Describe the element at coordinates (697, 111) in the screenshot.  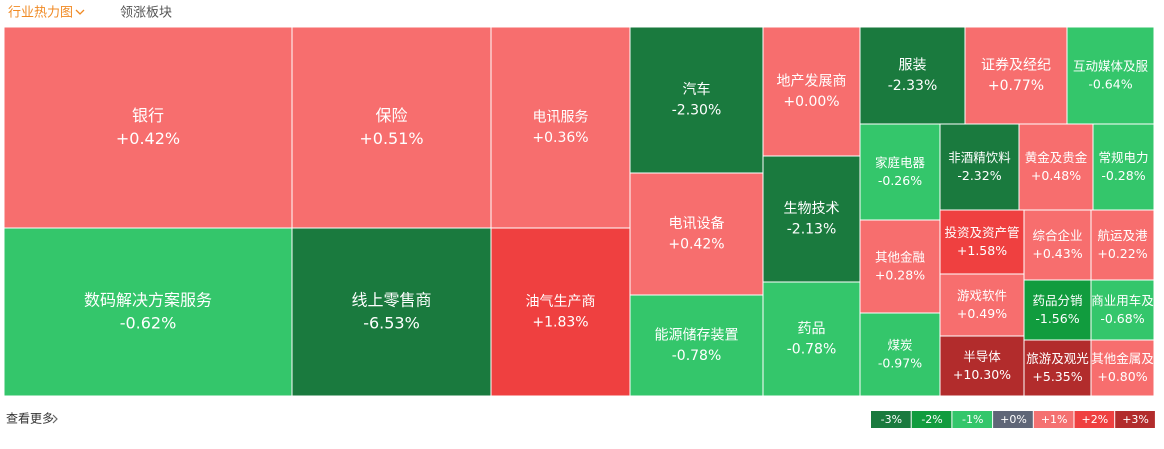
I see `tile-value: -2.30%` at that location.